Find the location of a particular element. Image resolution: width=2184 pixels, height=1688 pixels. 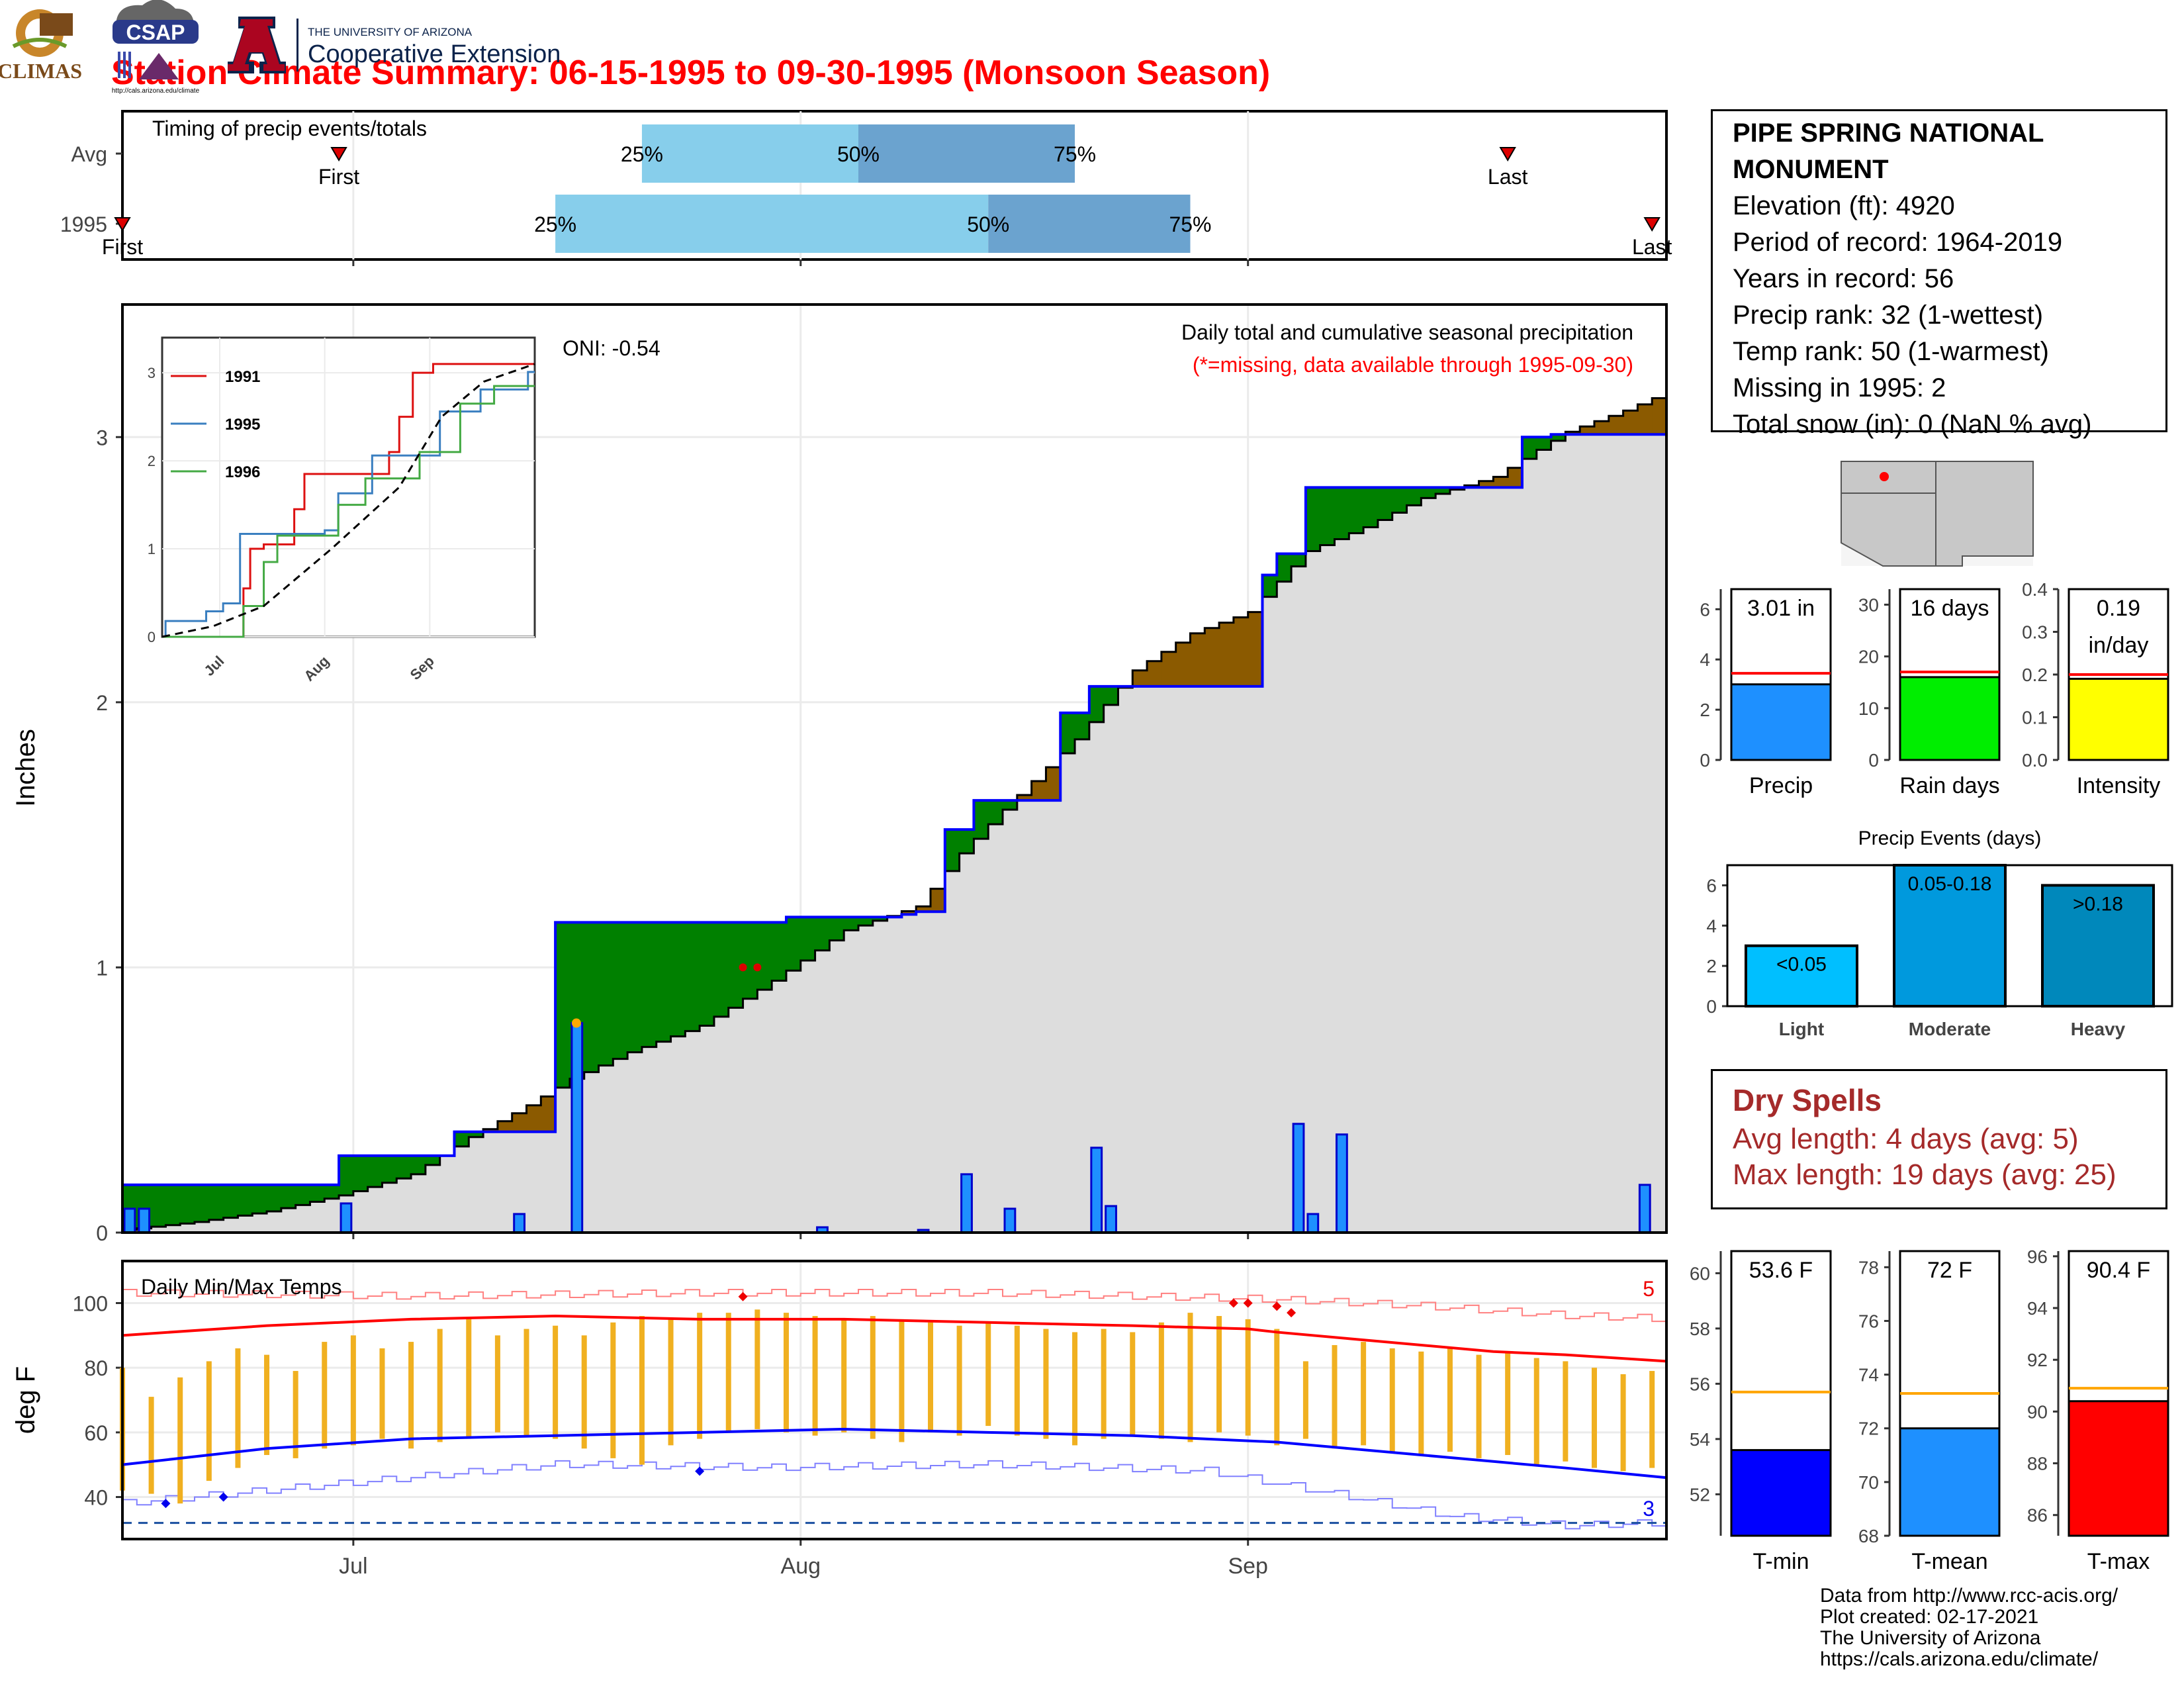

precip-total-panel-y-tick-label: 4 is located at coordinates (1705, 659).